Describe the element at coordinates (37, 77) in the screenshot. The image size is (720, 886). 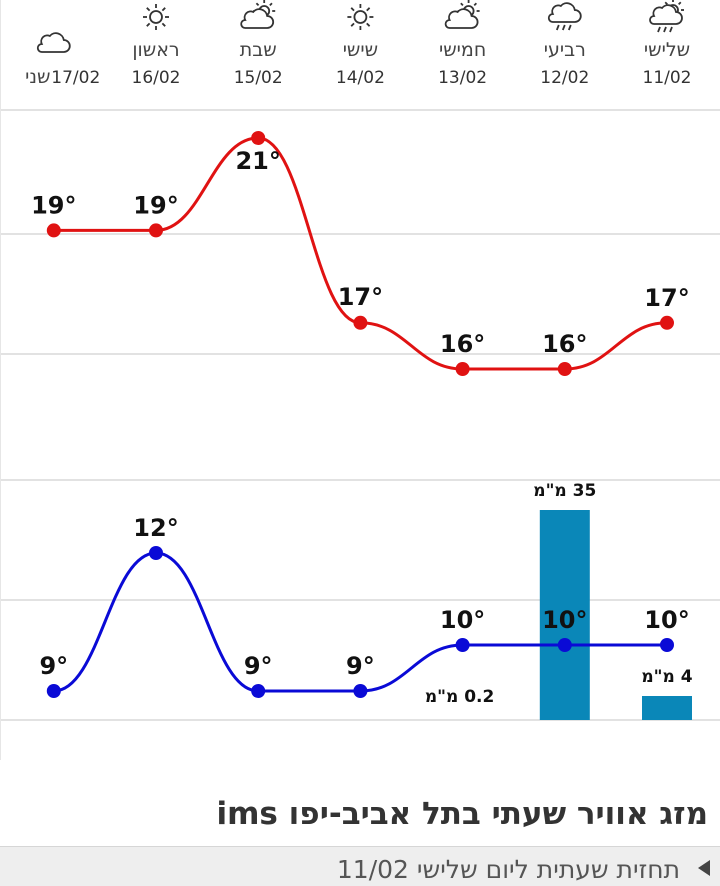
I see `day-name: שני` at that location.